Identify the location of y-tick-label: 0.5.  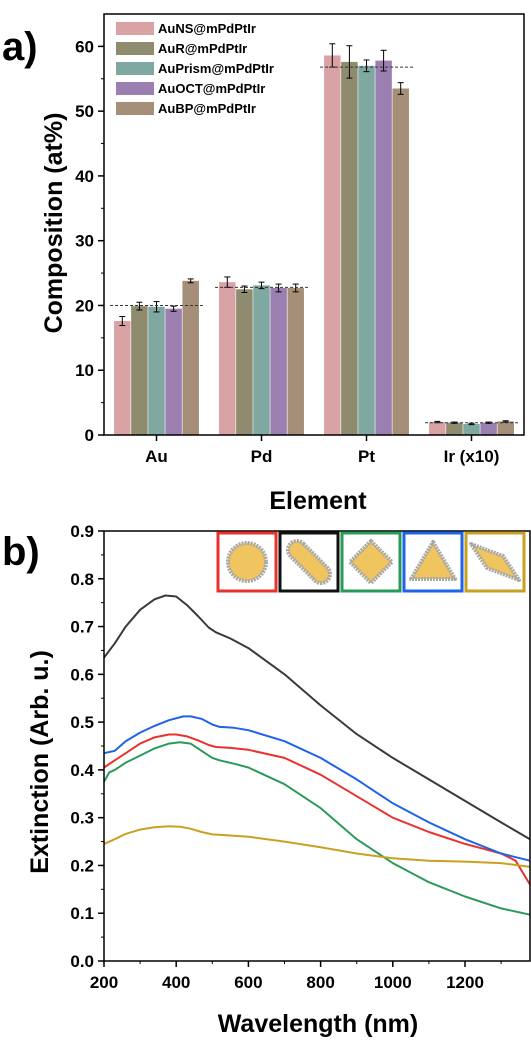
(82, 722).